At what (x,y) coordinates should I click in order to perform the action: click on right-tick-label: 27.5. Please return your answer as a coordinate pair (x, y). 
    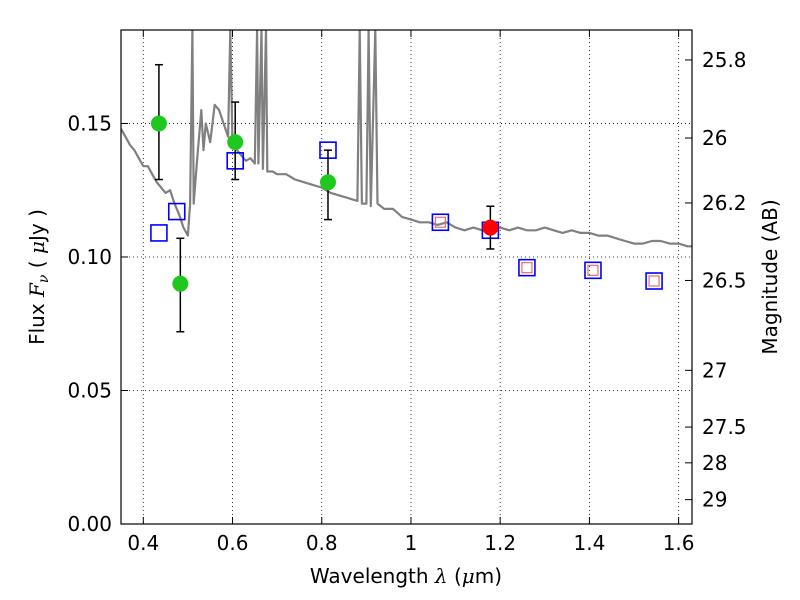
    Looking at the image, I should click on (724, 427).